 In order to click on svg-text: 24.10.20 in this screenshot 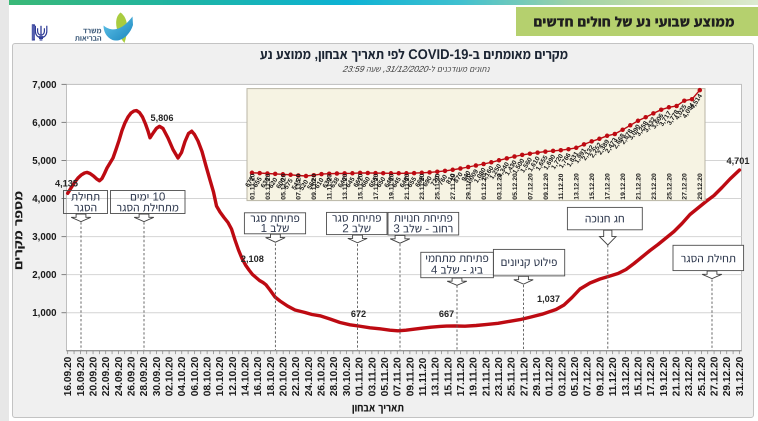, I will do `click(309, 376)`.